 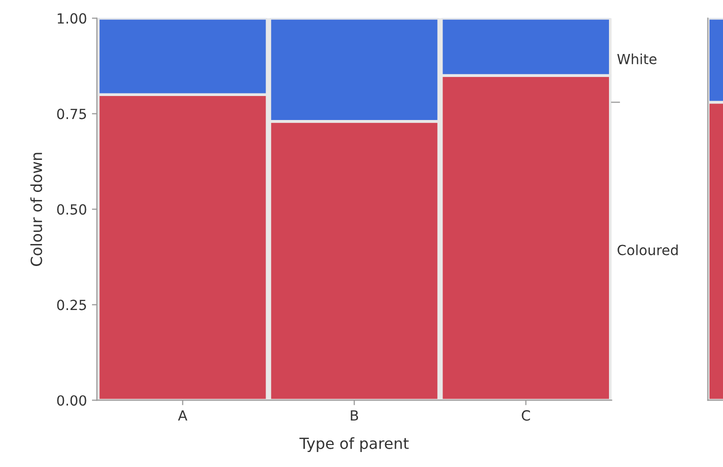 I want to click on y-tick-label: 1.00, so click(x=72, y=18).